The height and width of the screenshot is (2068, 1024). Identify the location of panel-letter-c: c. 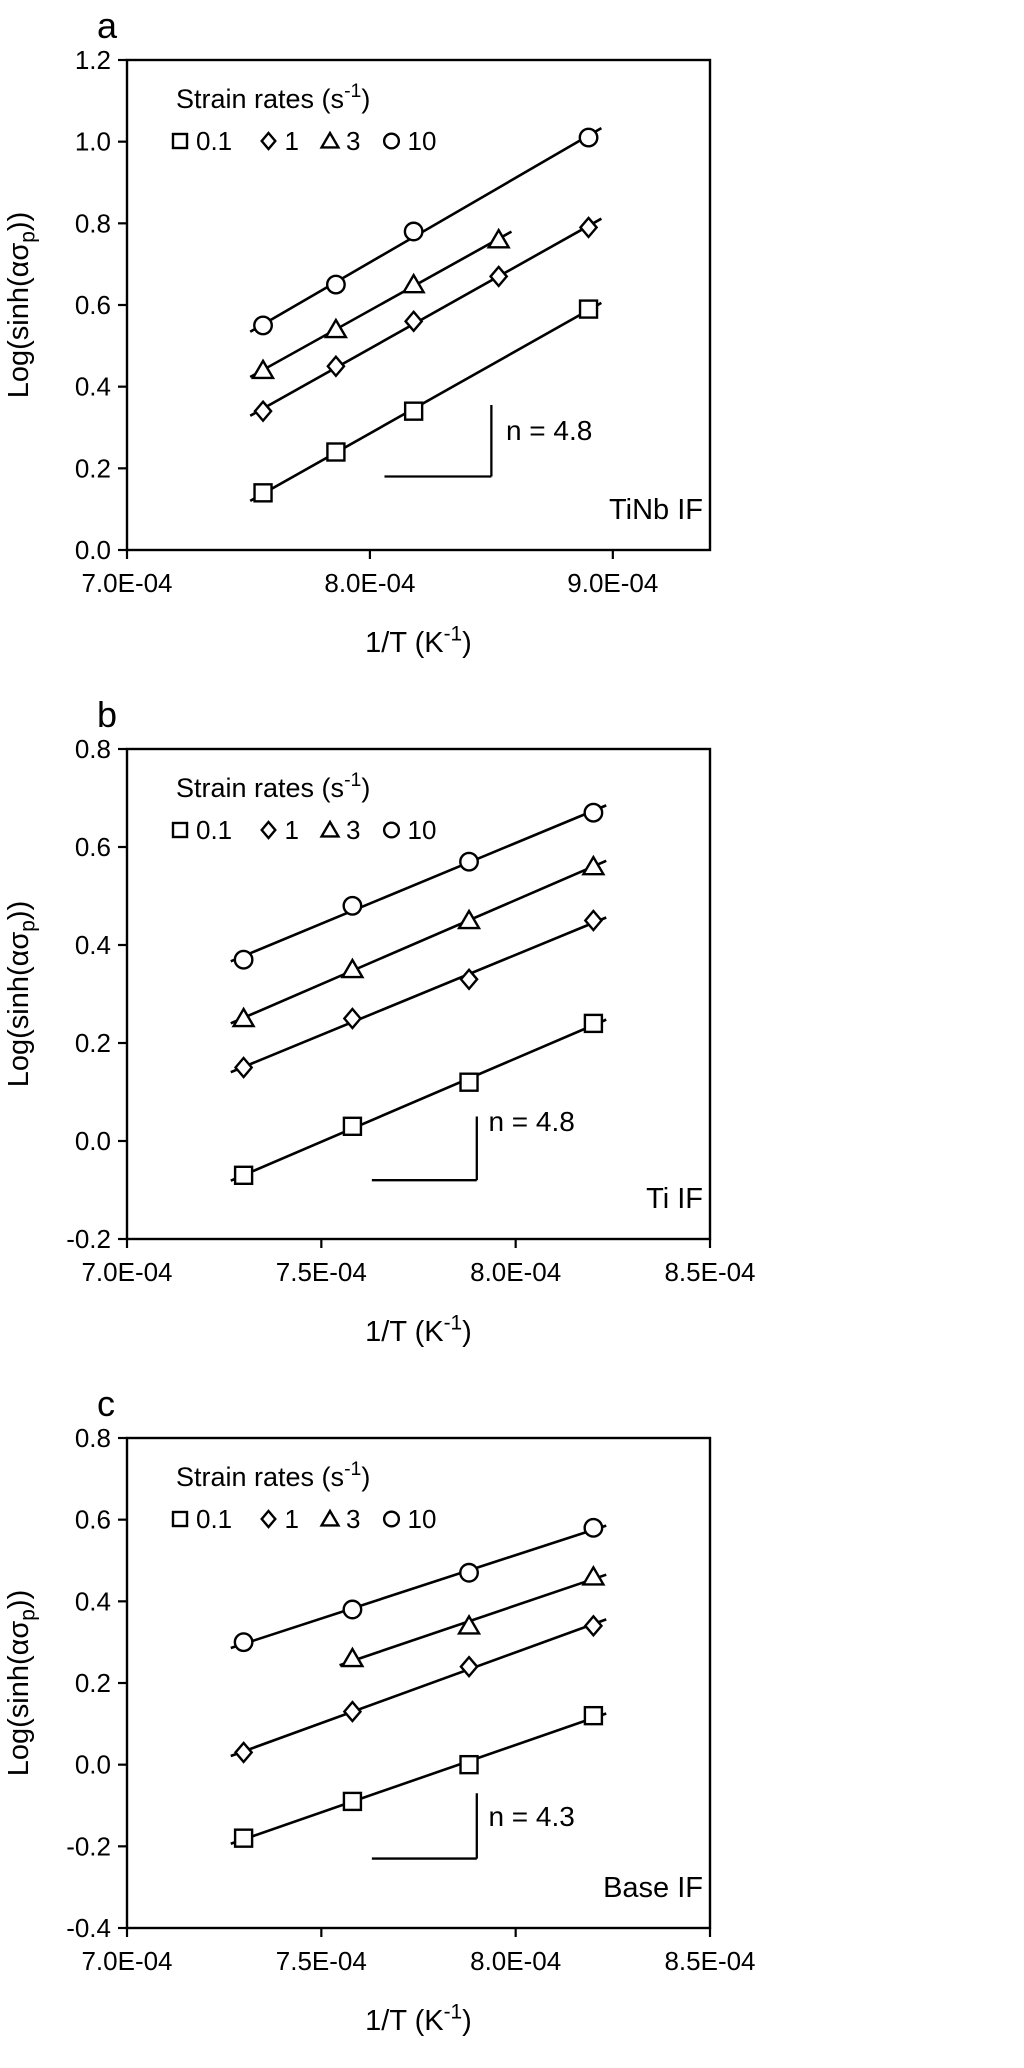
(106, 1403).